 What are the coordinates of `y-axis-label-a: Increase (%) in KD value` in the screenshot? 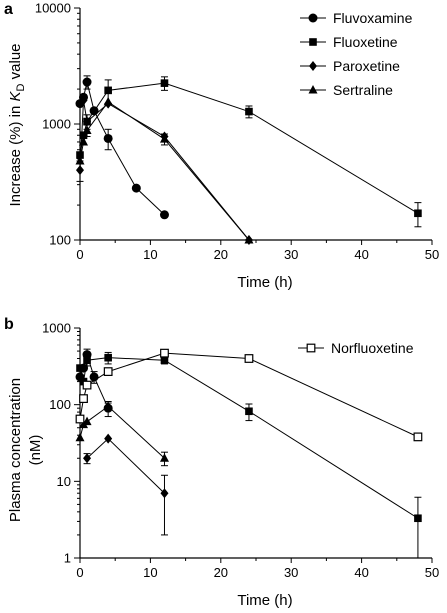 It's located at (17, 124).